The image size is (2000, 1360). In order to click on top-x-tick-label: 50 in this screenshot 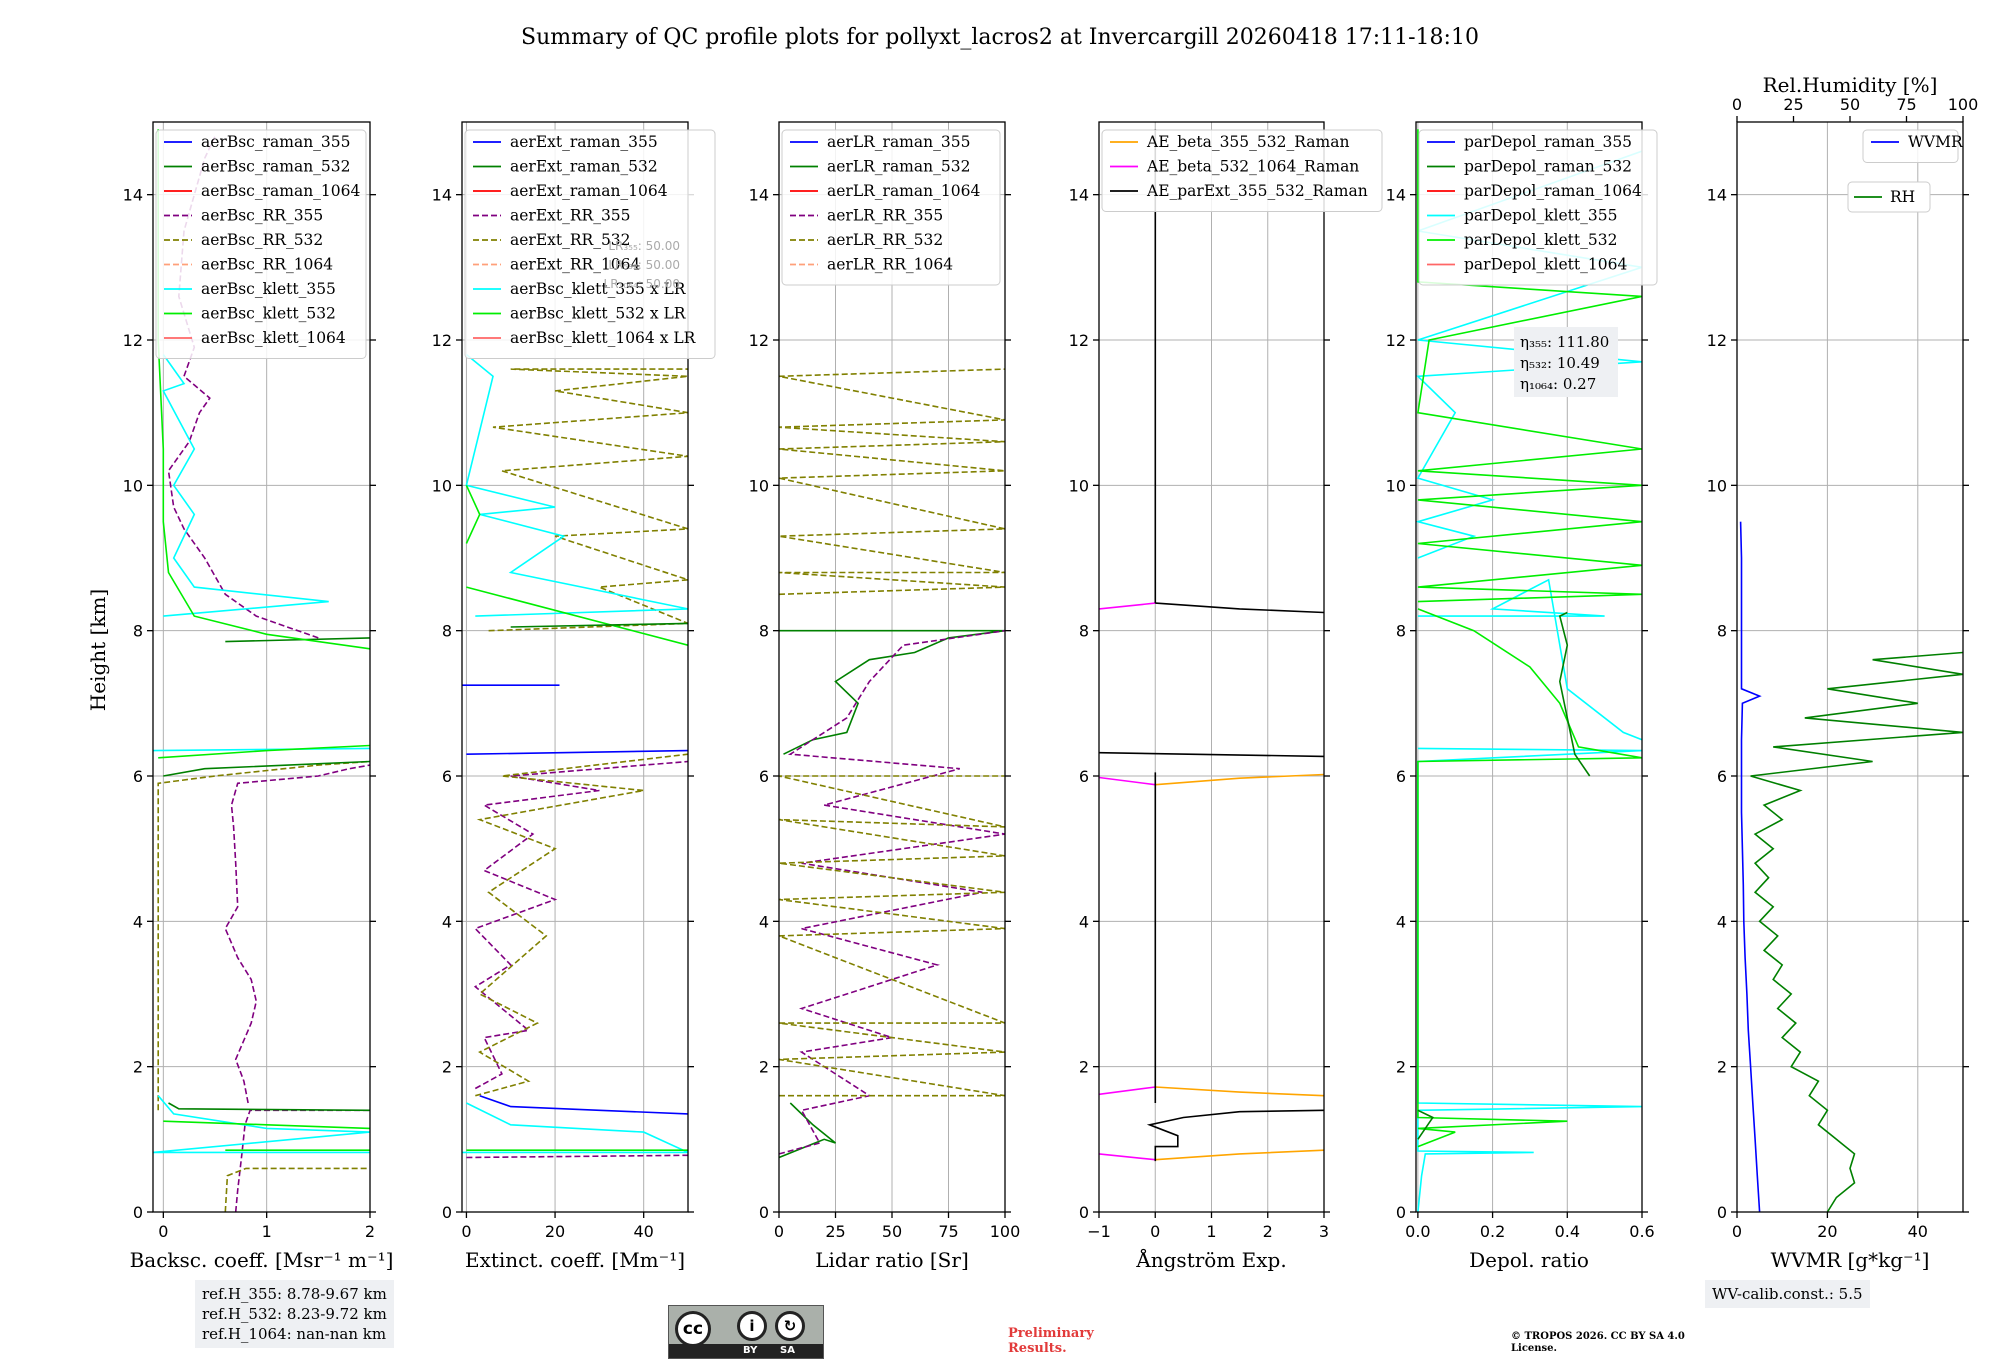, I will do `click(1850, 104)`.